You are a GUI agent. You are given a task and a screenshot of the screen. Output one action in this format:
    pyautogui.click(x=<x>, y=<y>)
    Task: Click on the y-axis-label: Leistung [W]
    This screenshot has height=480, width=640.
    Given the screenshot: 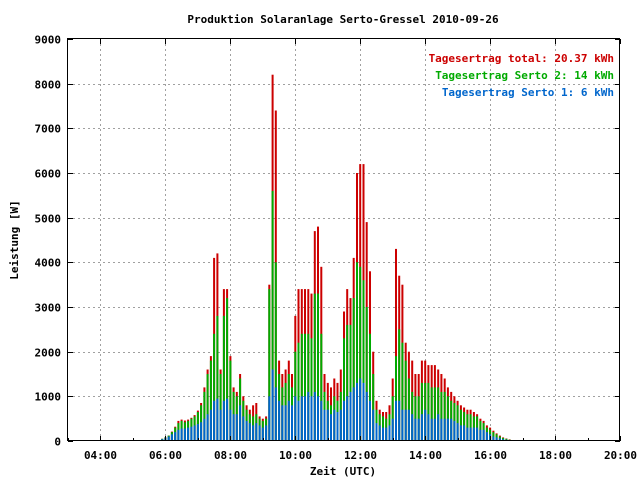 What is the action you would take?
    pyautogui.click(x=14, y=239)
    